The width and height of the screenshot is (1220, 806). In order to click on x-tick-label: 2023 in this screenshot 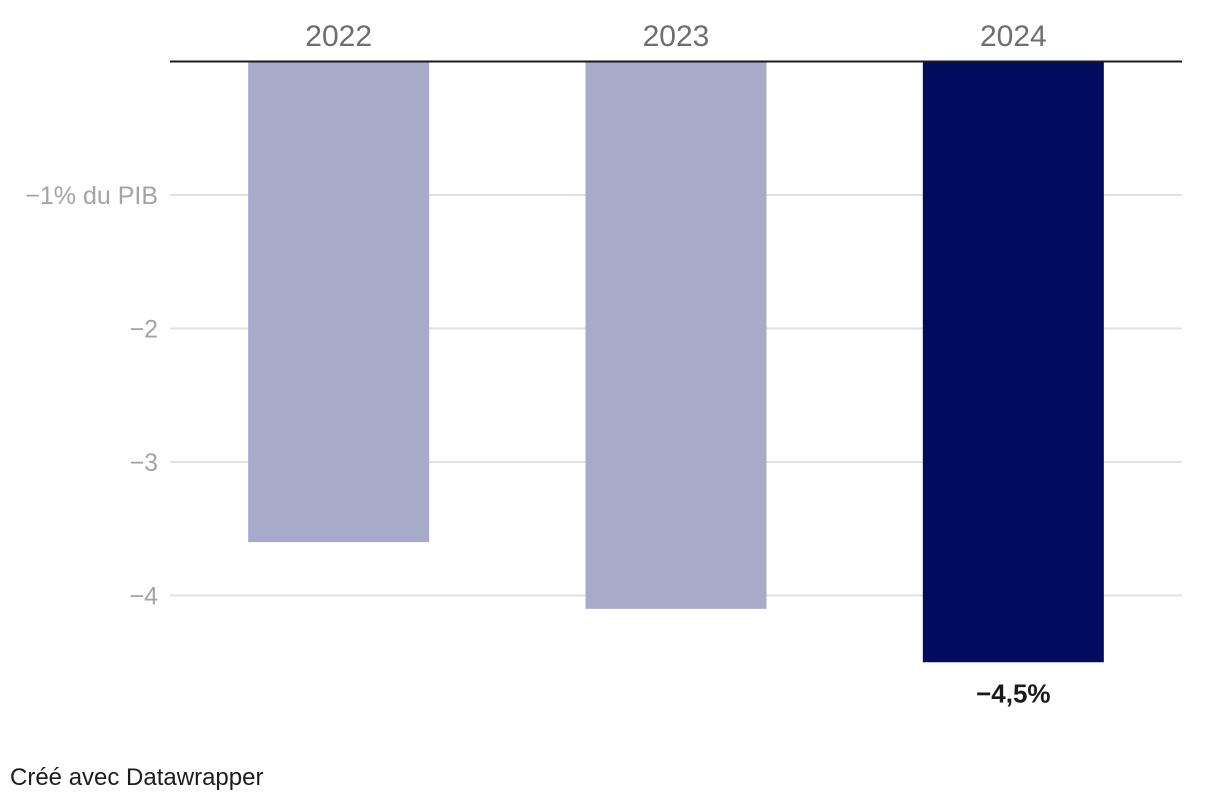, I will do `click(676, 36)`.